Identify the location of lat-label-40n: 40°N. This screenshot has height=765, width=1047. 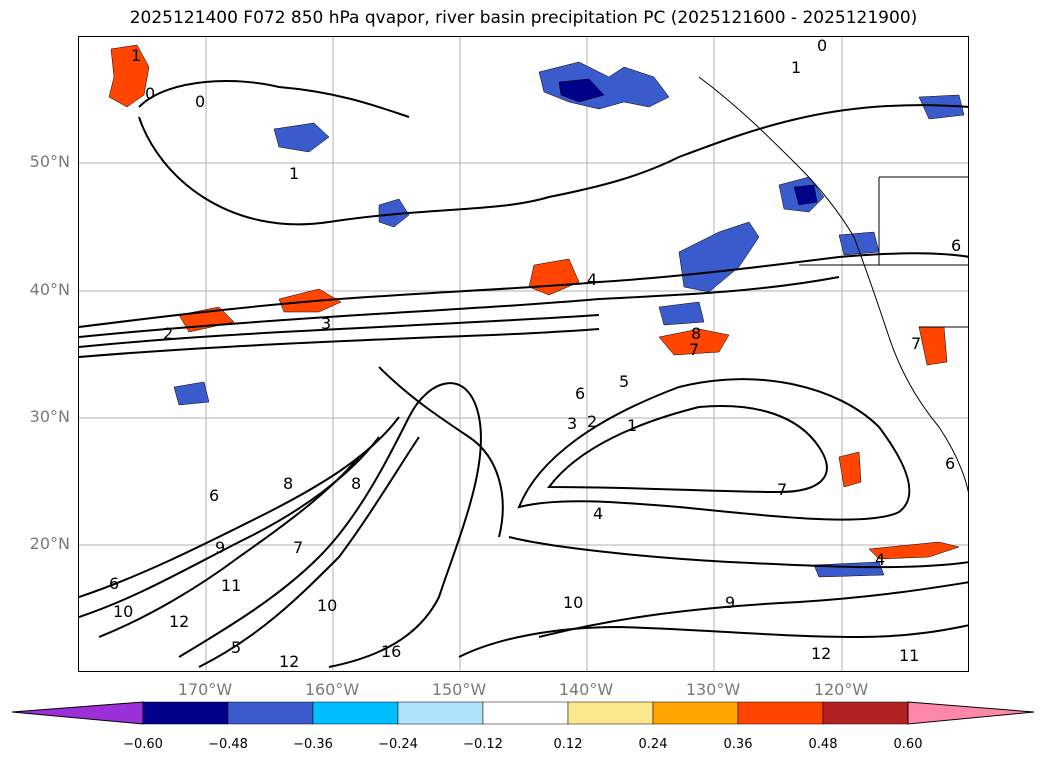
(49, 289).